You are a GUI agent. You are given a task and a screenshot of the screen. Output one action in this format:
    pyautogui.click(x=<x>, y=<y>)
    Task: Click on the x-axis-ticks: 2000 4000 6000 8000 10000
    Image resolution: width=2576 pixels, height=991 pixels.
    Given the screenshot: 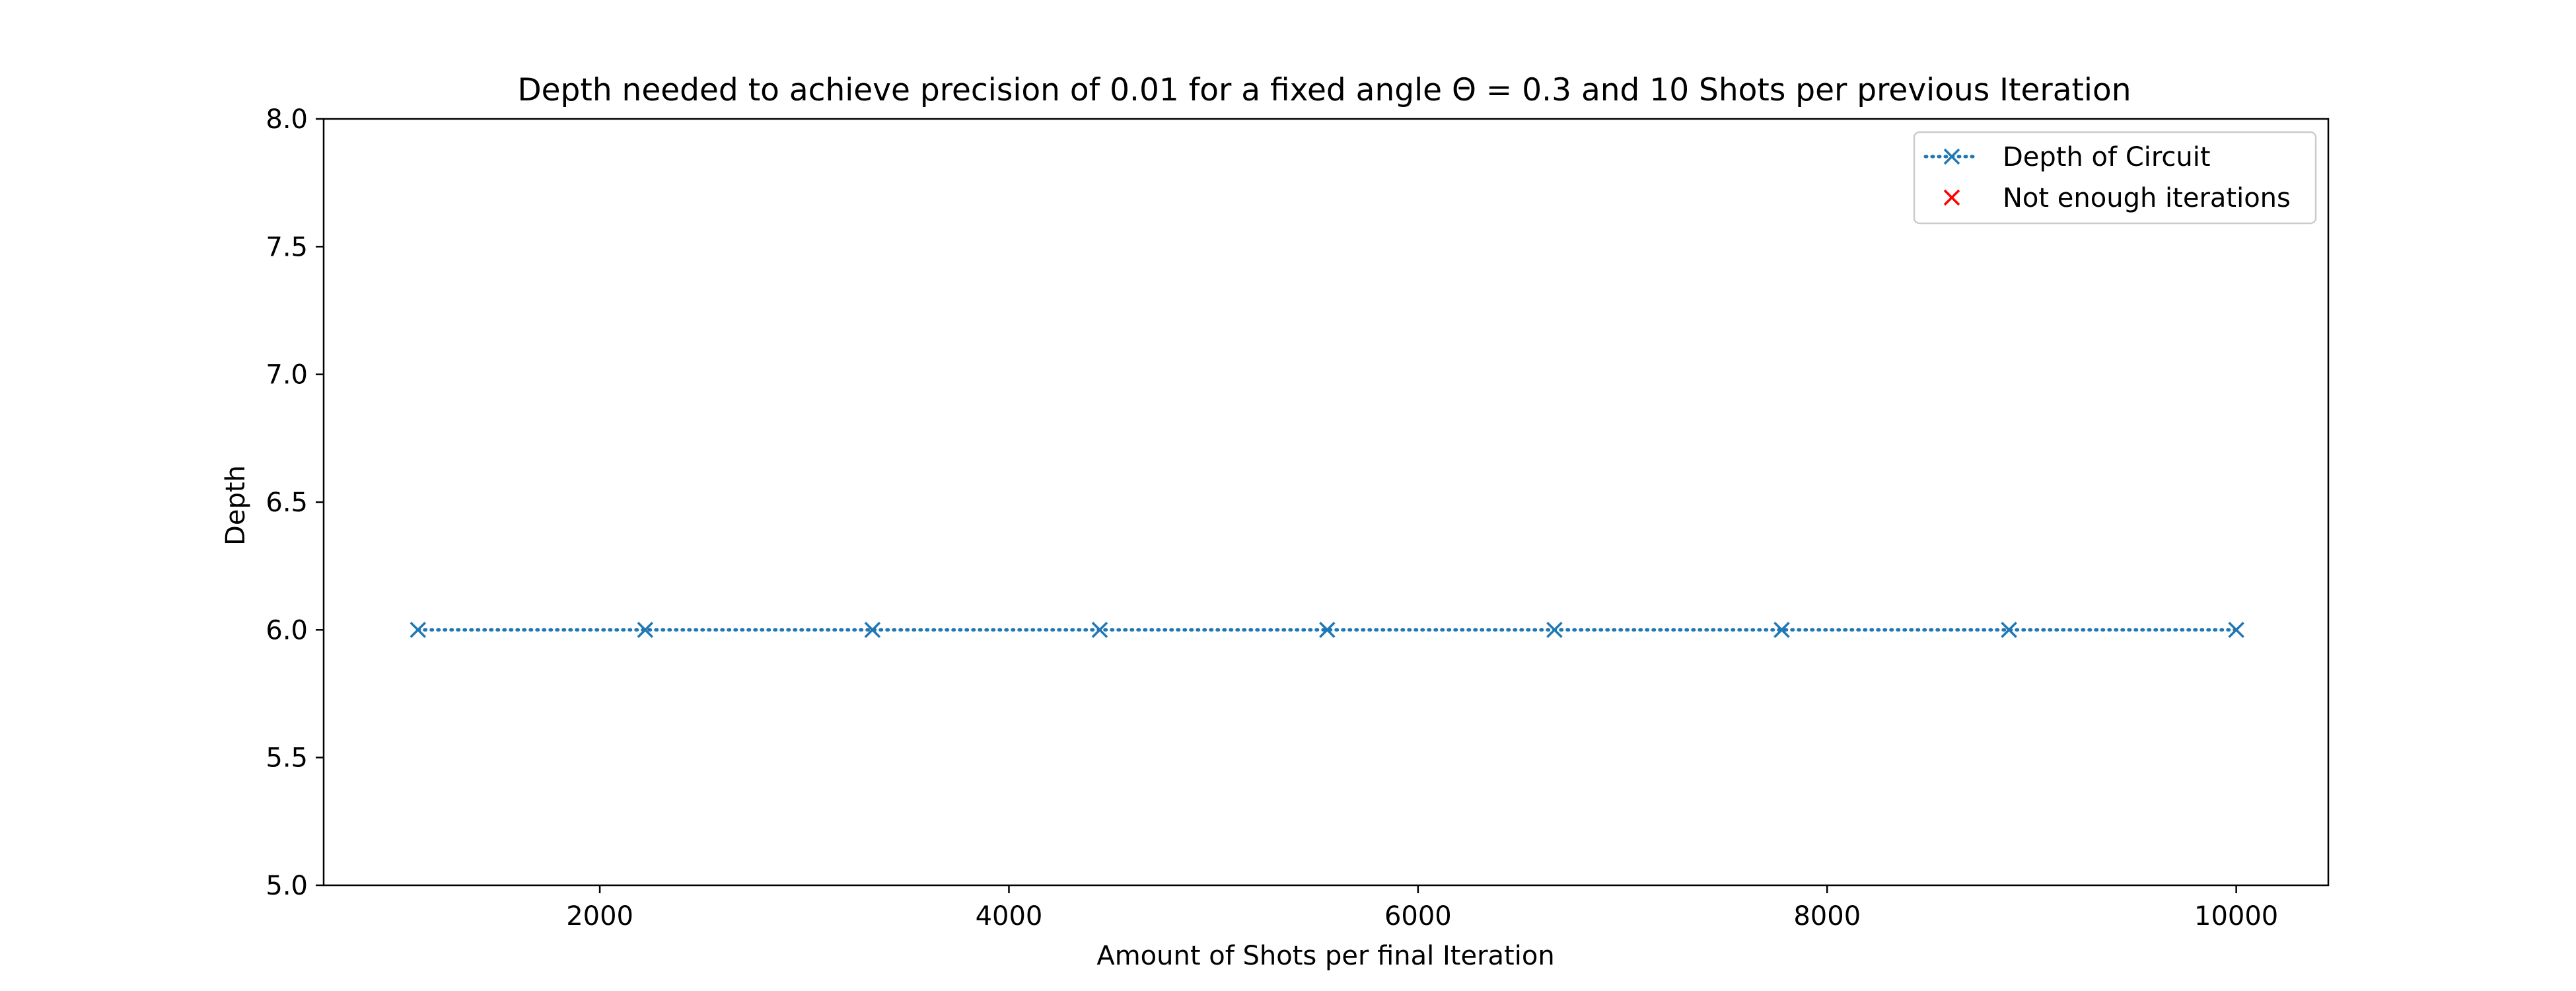 What is the action you would take?
    pyautogui.click(x=1422, y=908)
    